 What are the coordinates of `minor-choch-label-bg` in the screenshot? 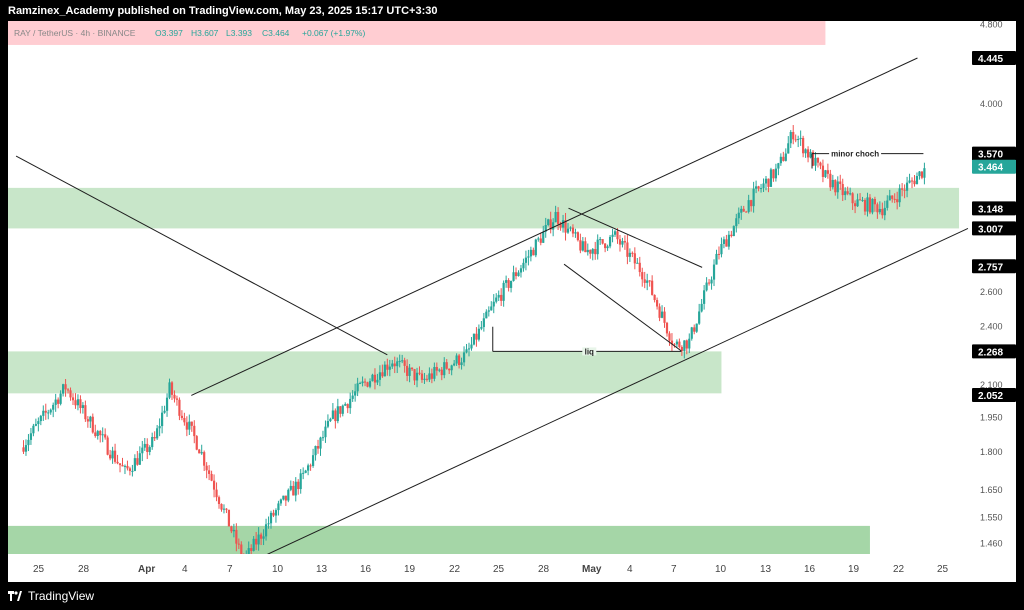 It's located at (855, 153).